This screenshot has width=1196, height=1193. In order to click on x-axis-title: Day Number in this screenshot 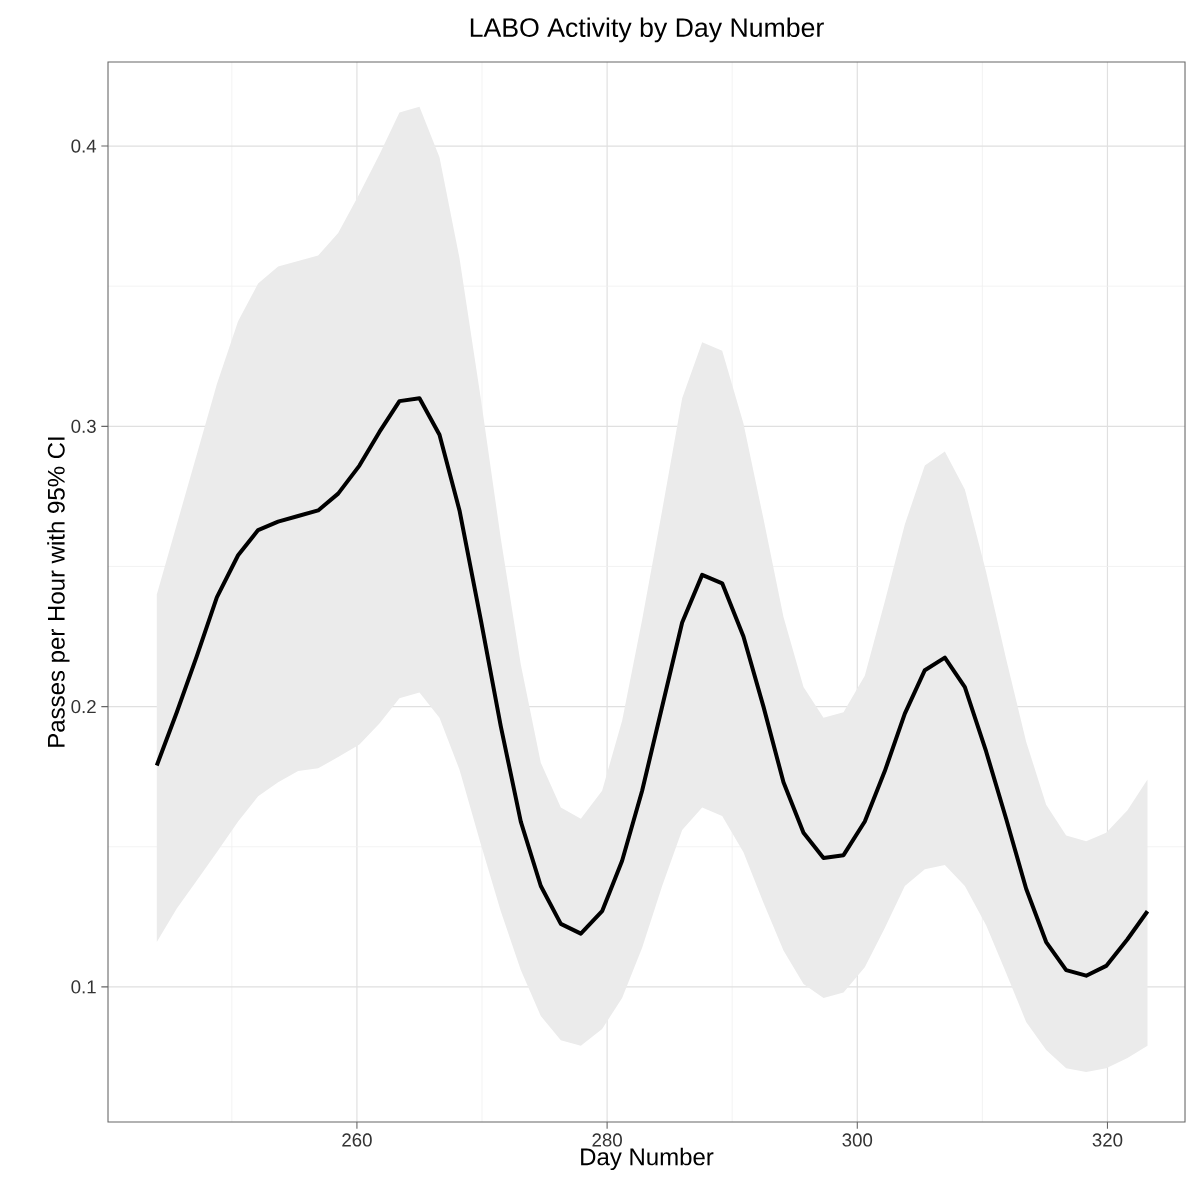, I will do `click(647, 1159)`.